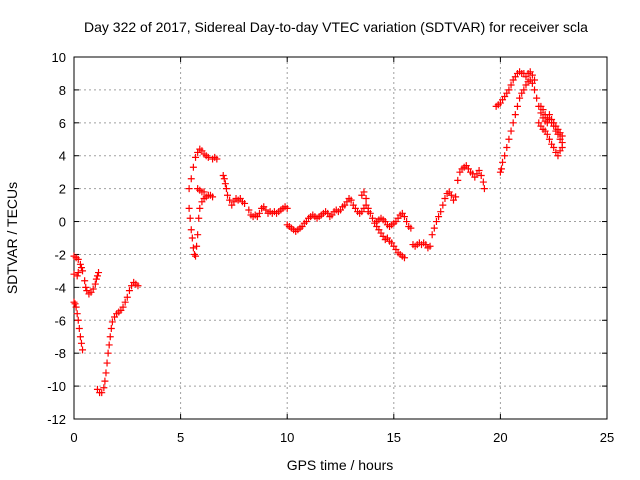  I want to click on y-tick-label: 4, so click(62, 156).